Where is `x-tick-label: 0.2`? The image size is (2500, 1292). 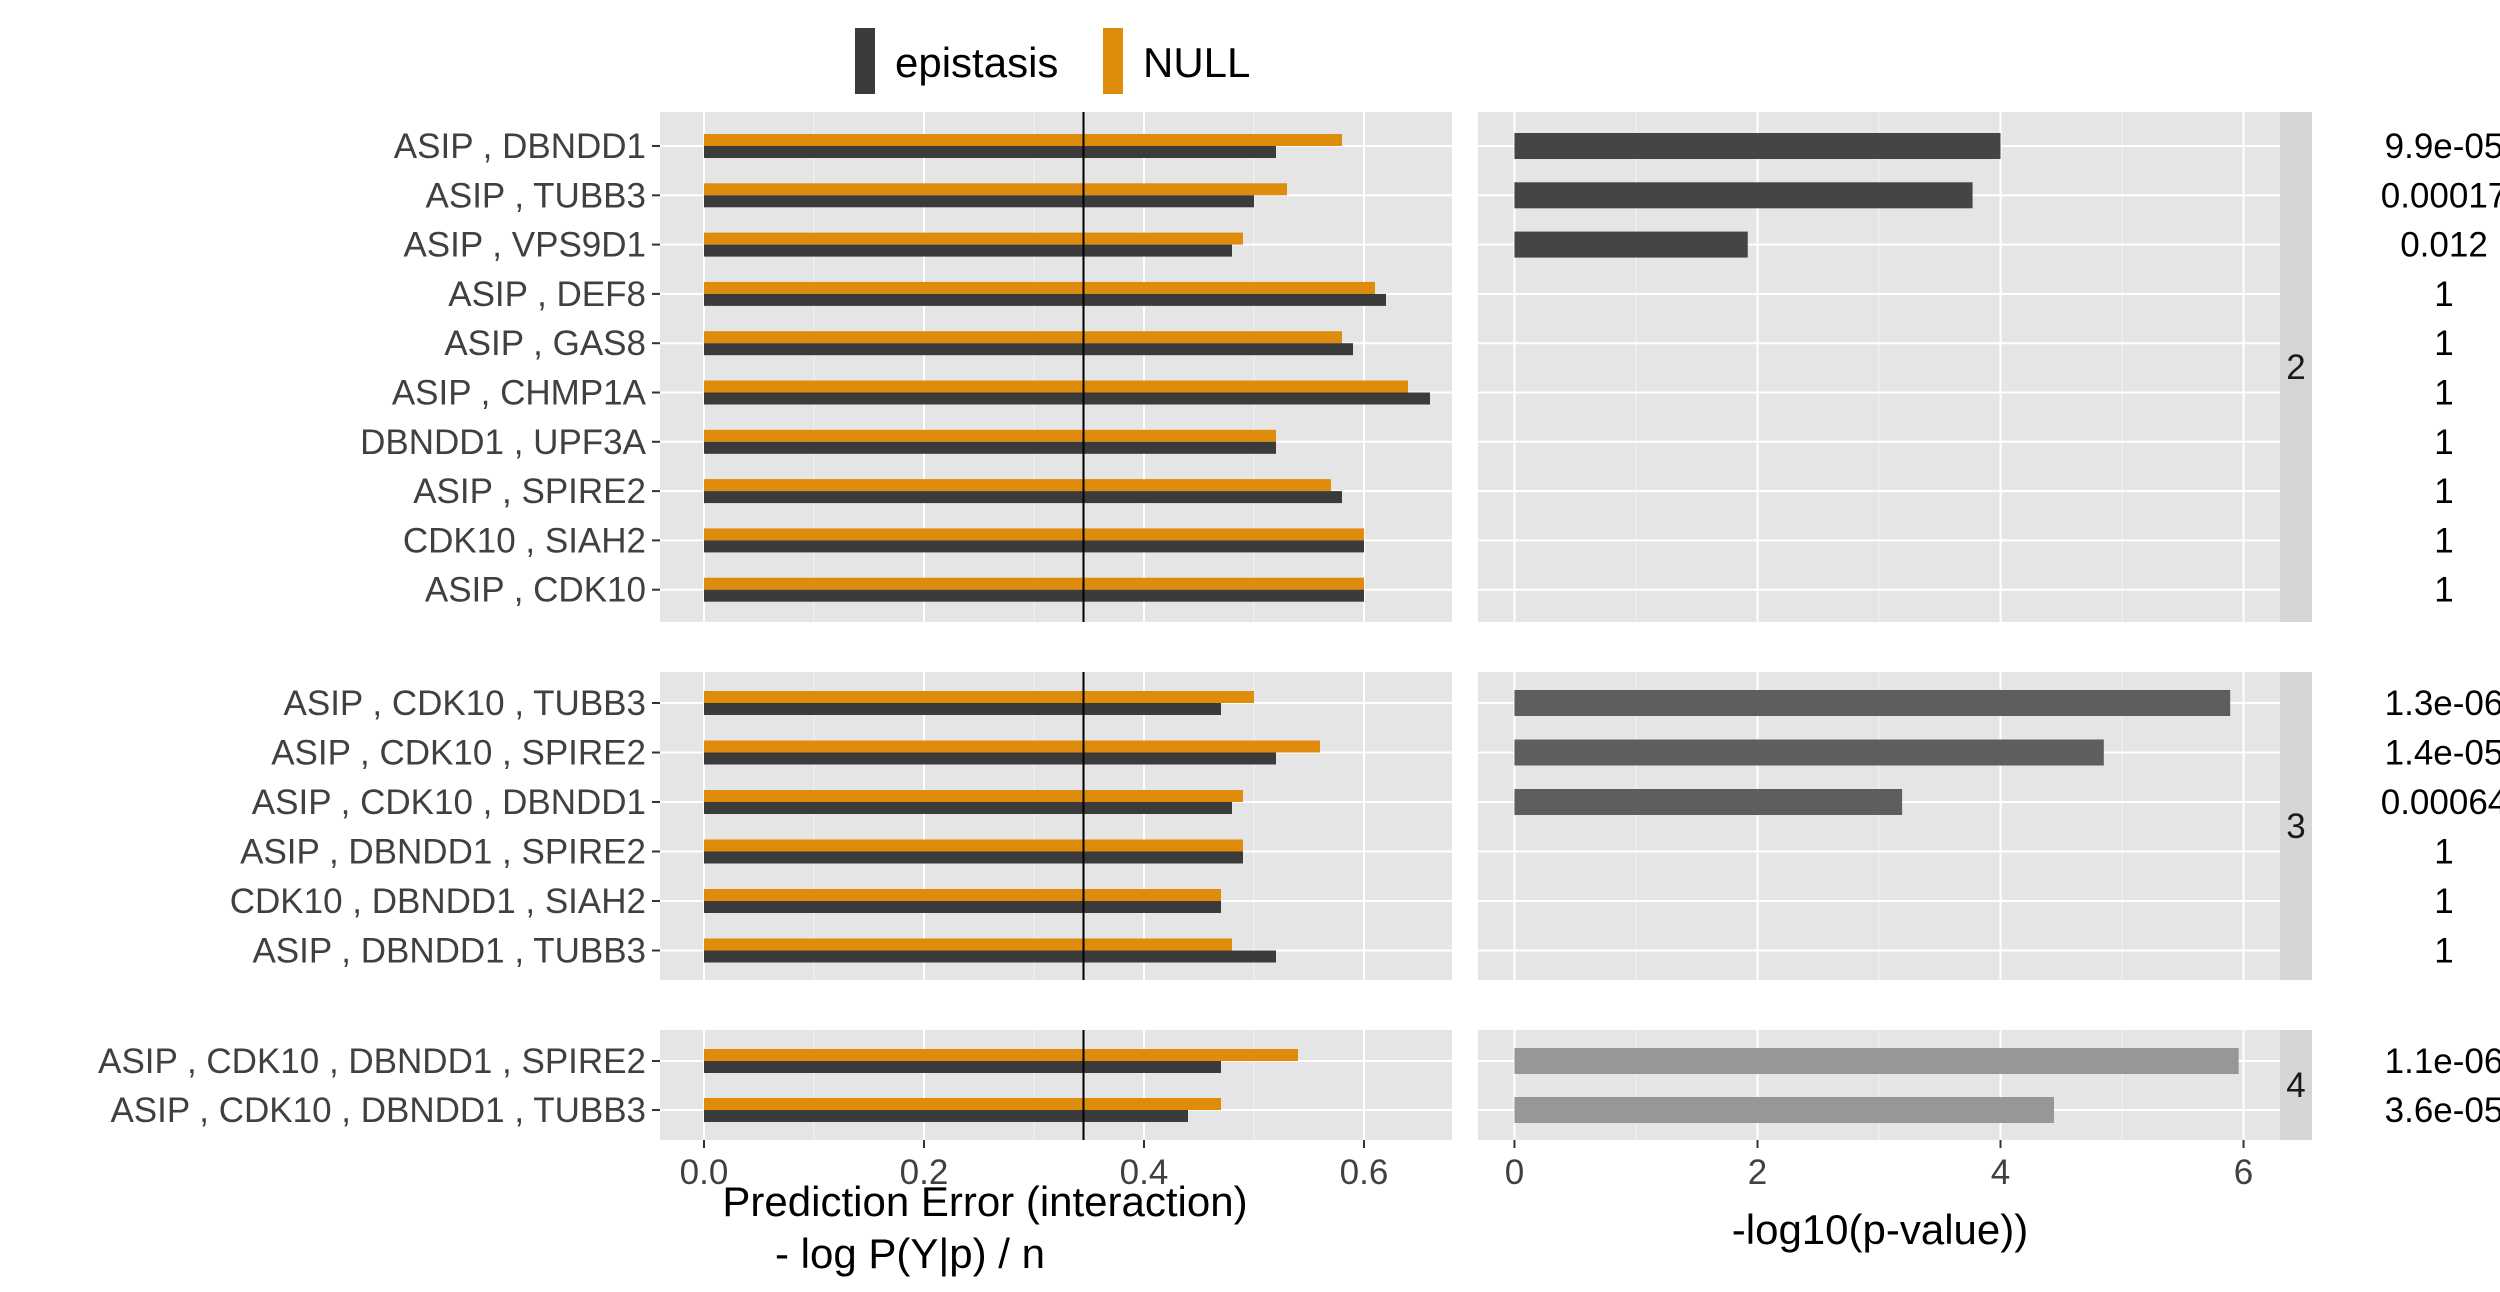
x-tick-label: 0.2 is located at coordinates (924, 1172).